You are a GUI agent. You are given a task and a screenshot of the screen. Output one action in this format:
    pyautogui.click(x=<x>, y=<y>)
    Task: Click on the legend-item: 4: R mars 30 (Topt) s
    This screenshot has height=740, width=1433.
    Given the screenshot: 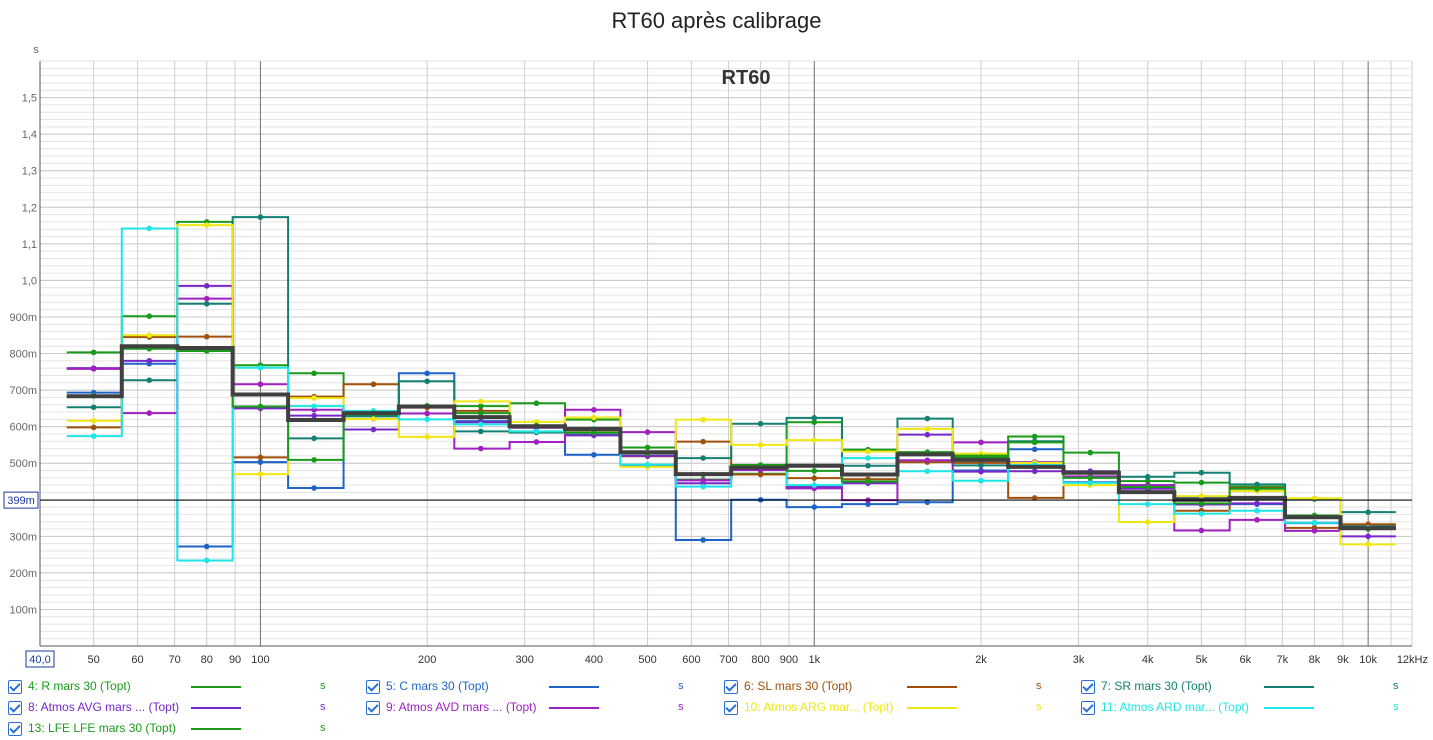 What is the action you would take?
    pyautogui.click(x=178, y=688)
    